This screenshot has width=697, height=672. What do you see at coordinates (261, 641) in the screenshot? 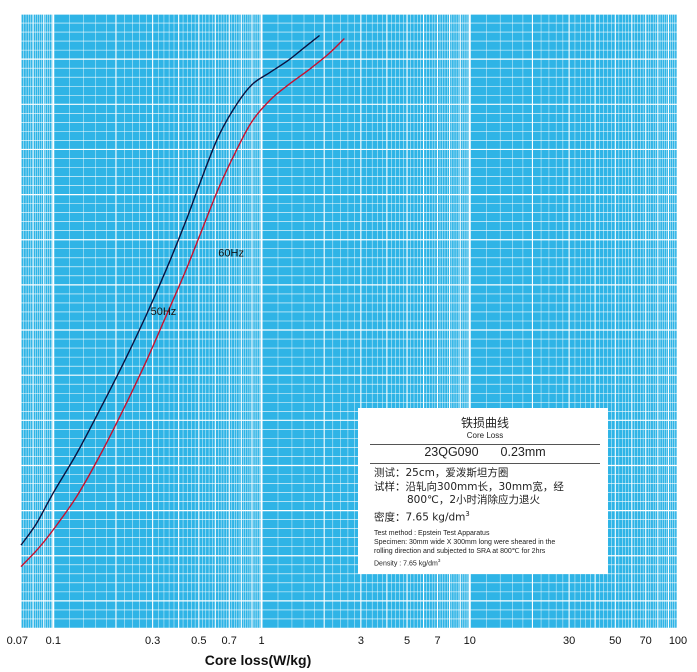
I see `x-tick-label: 1` at bounding box center [261, 641].